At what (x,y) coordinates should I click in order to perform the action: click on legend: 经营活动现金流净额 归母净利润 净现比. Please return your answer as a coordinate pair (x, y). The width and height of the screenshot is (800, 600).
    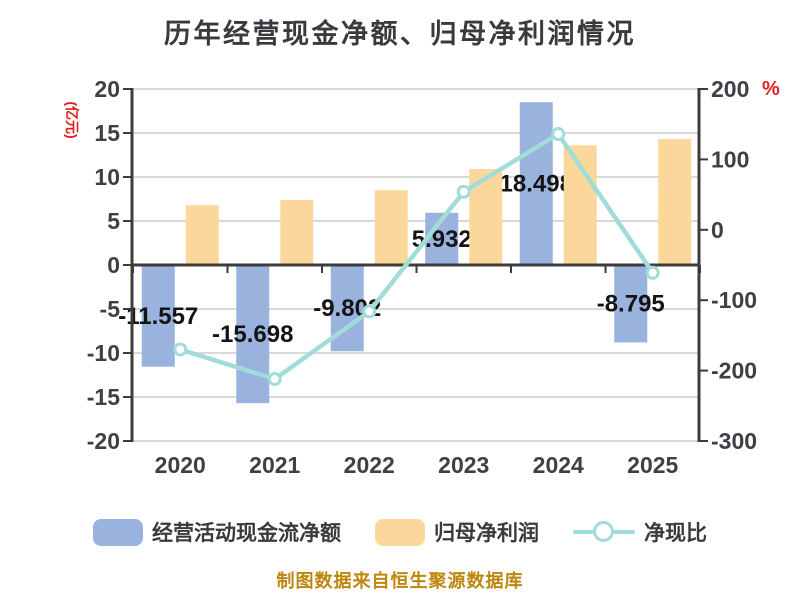
    Looking at the image, I should click on (400, 532).